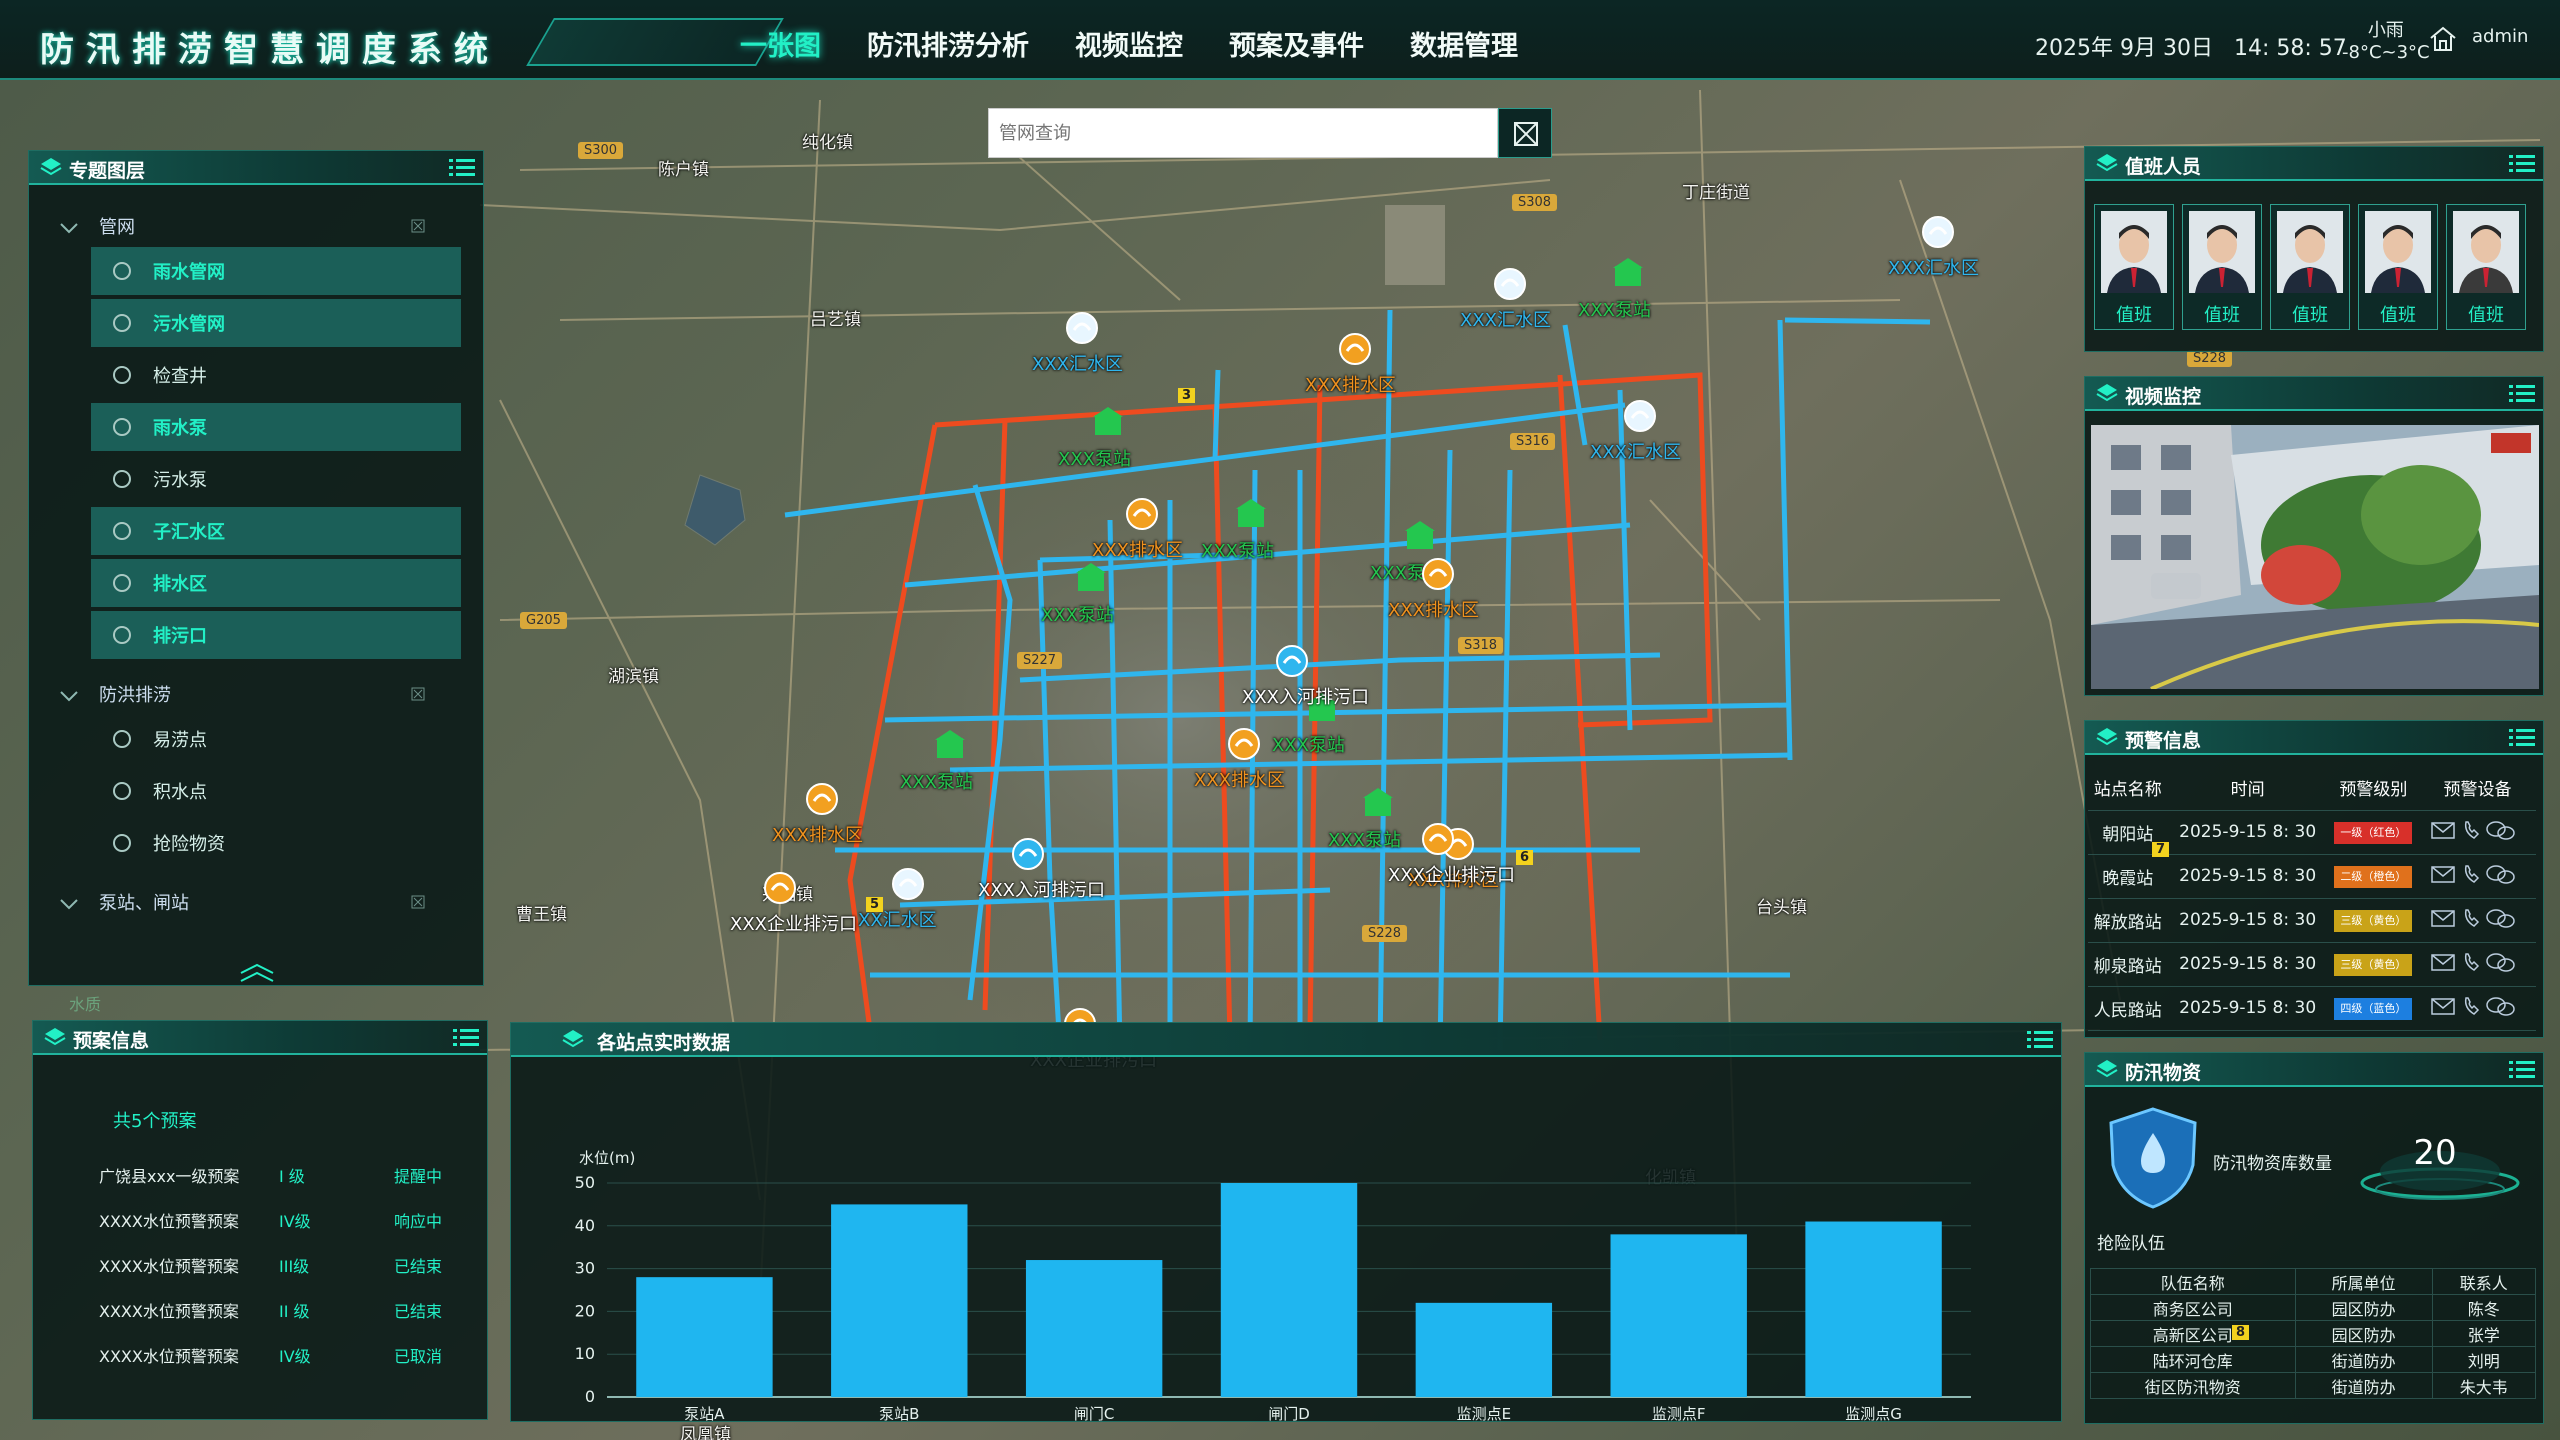  What do you see at coordinates (276, 271) in the screenshot?
I see `layer-item: 雨水管网` at bounding box center [276, 271].